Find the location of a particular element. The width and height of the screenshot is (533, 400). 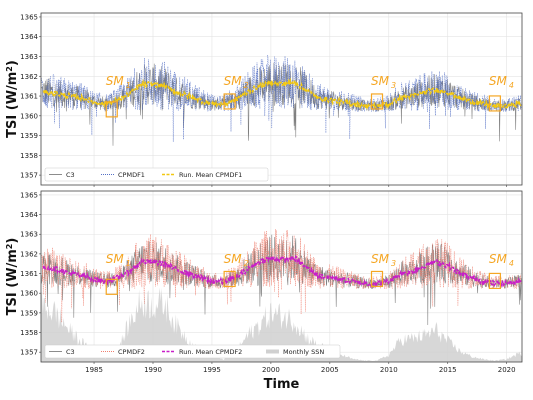

bottom-y-axis-label: TSI (W/m2) is located at coordinates (13, 277).